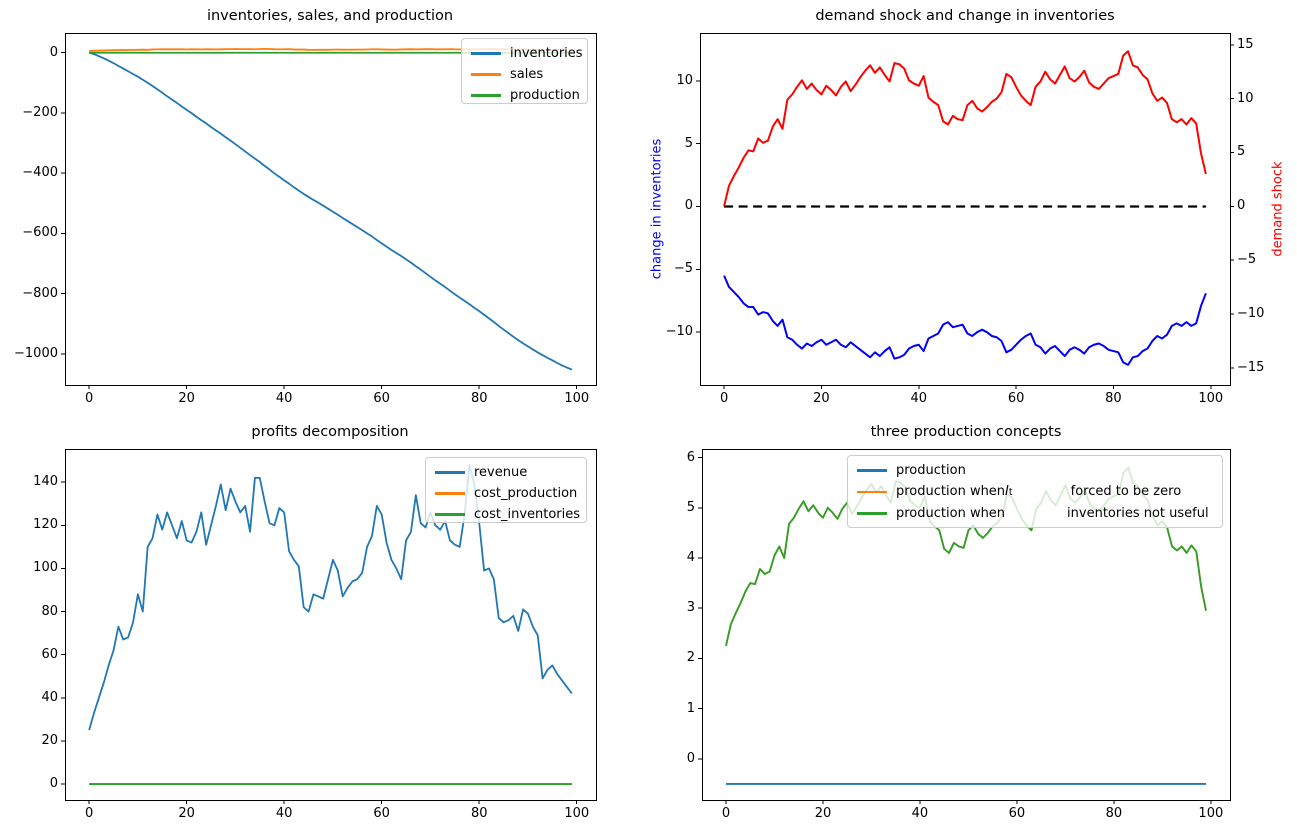 The height and width of the screenshot is (834, 1297). I want to click on series-line-production-when-inventories-not-useful, so click(966, 556).